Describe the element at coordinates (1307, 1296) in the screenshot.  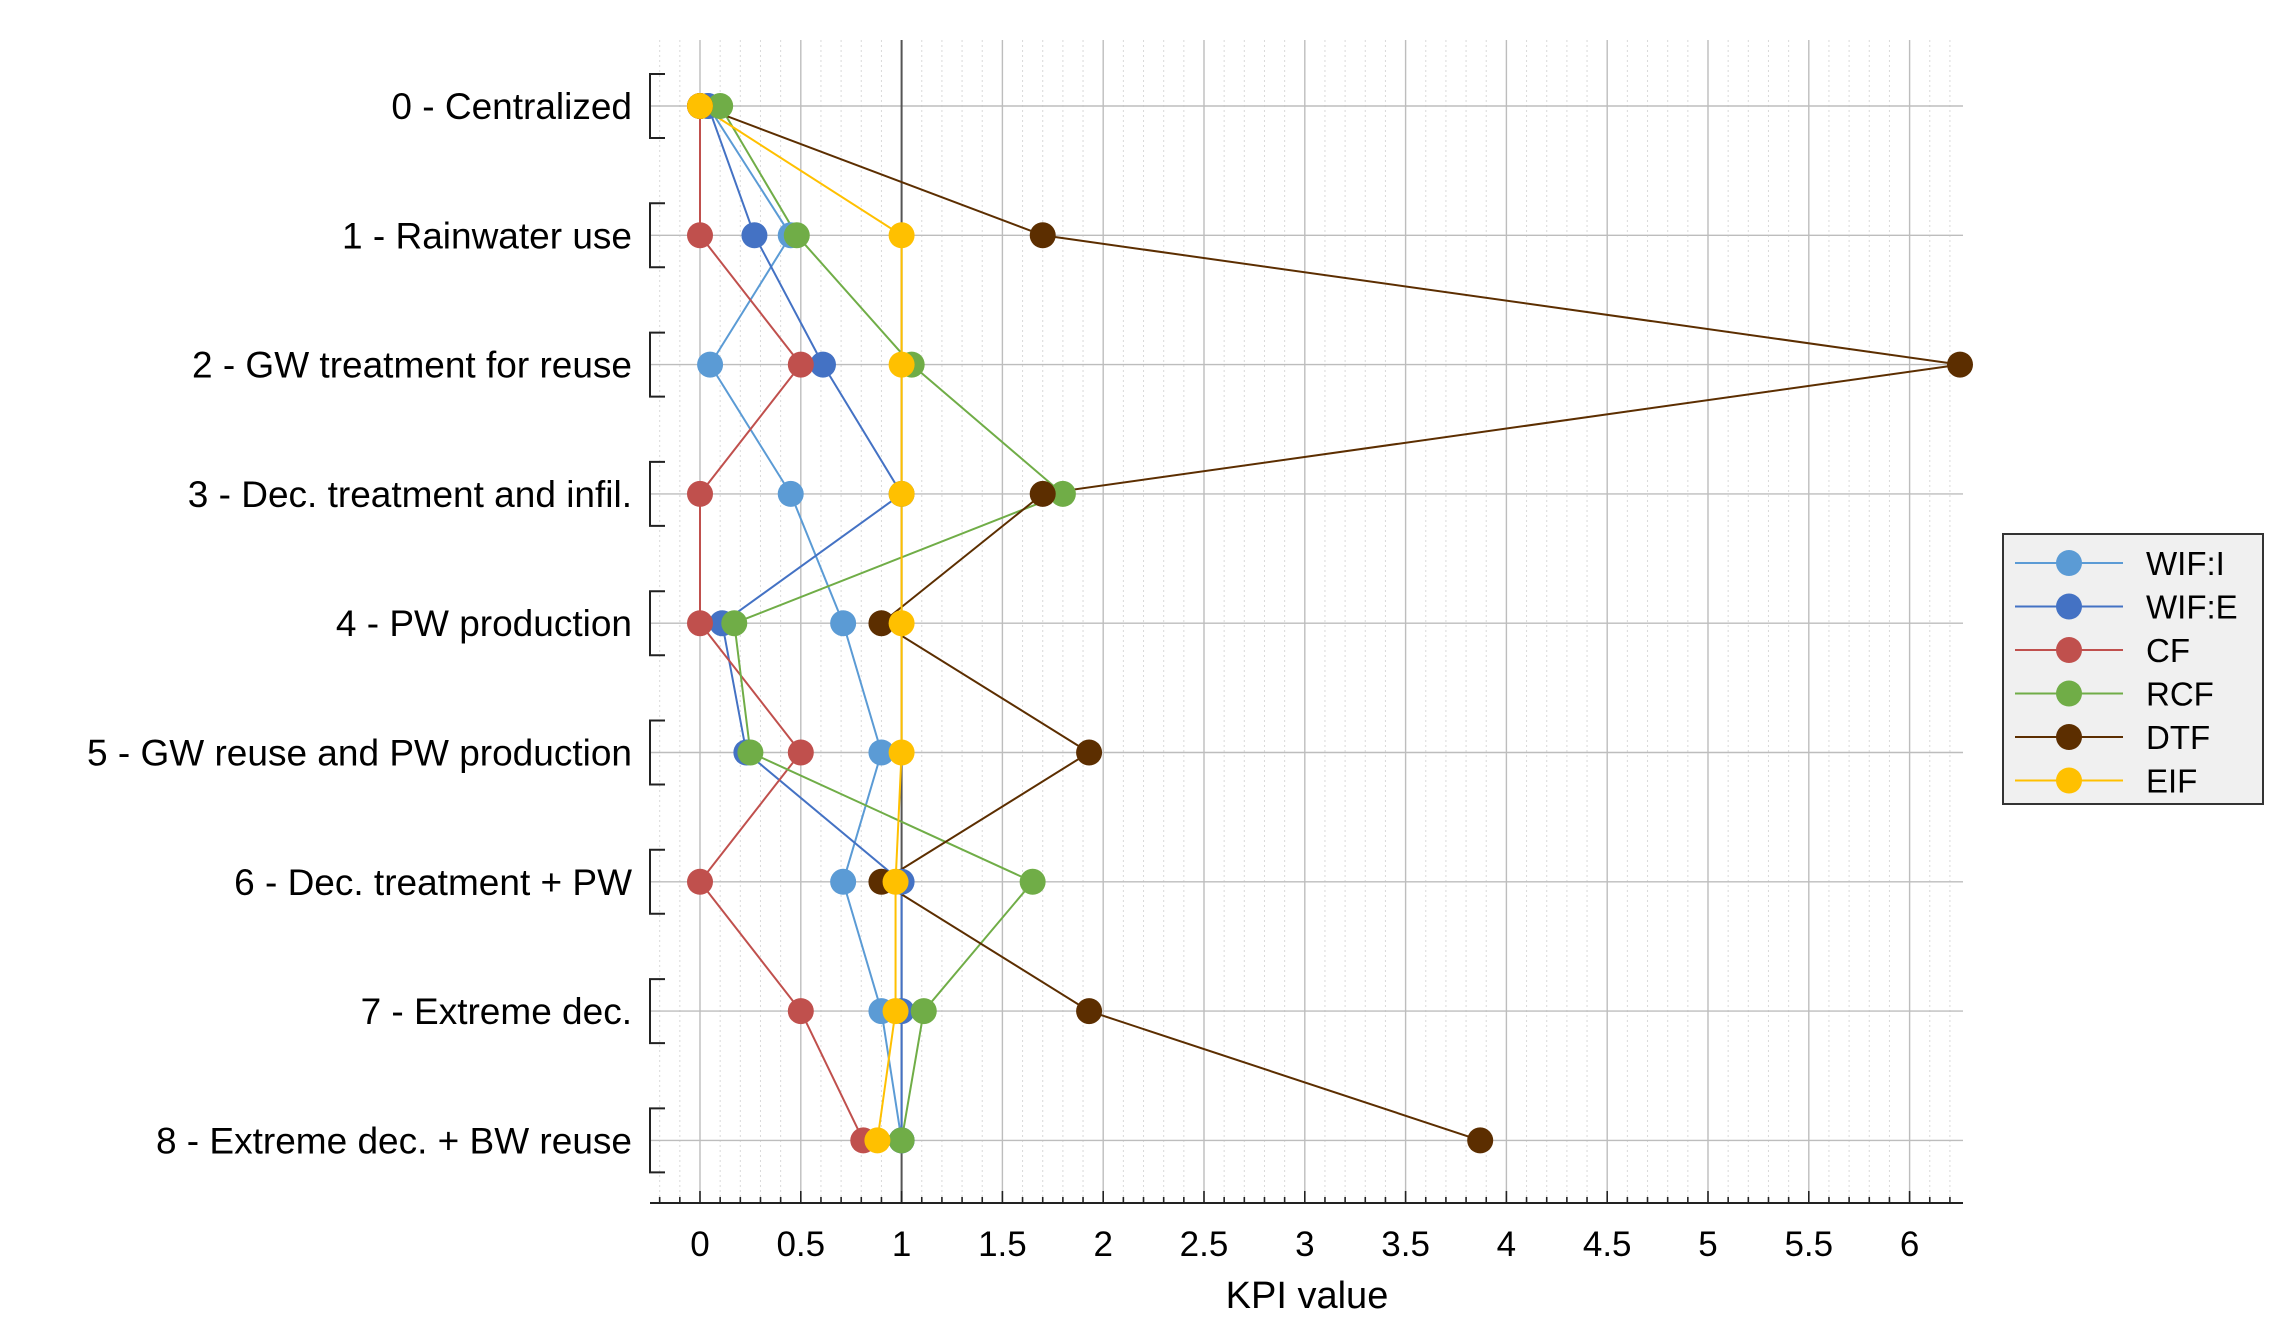
I see `x-axis-title: KPI value` at that location.